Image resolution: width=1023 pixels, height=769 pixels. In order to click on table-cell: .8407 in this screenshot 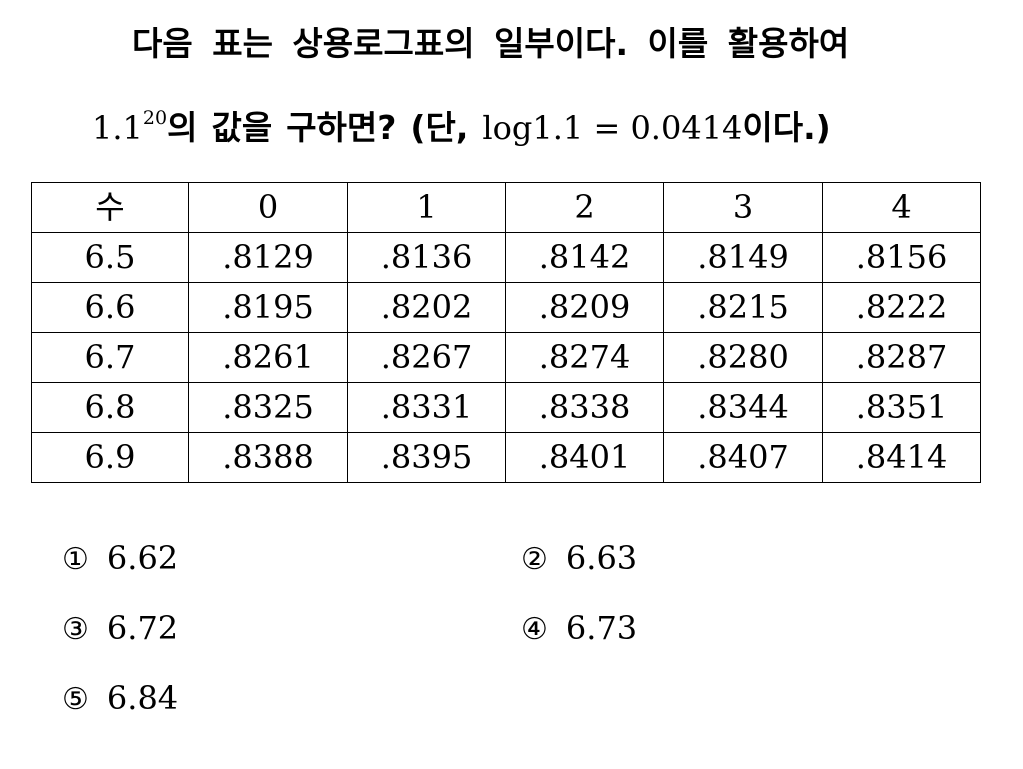, I will do `click(743, 457)`.